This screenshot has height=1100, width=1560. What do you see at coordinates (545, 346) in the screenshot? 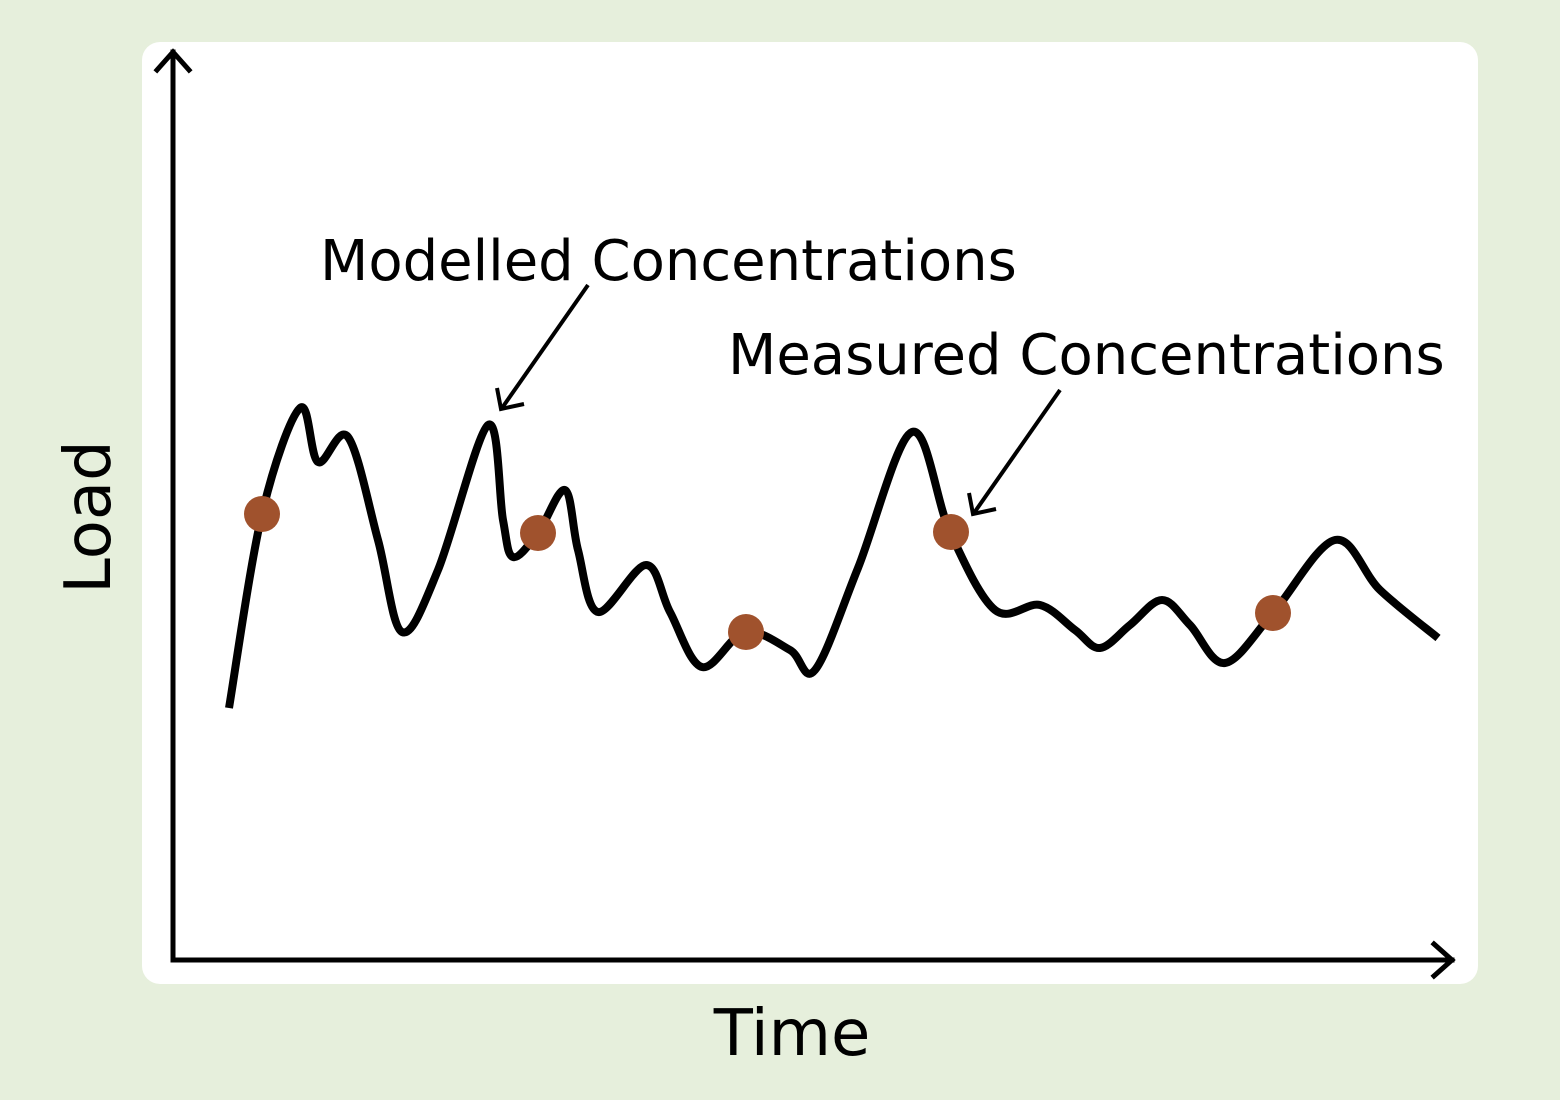
I see `modelled-arrow` at bounding box center [545, 346].